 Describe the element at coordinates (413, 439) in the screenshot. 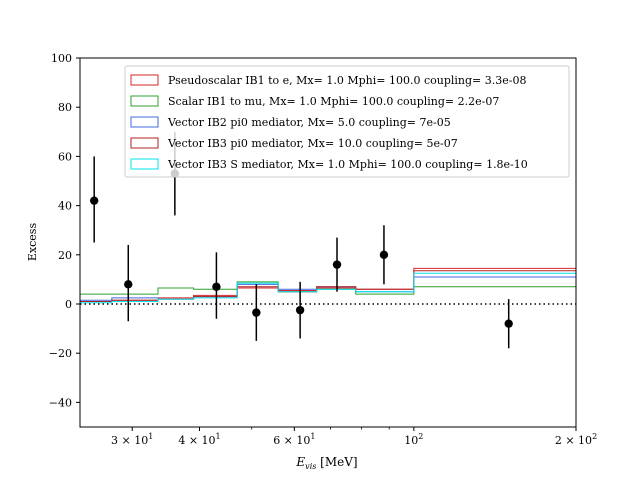

I see `x-tick-label: 102` at that location.